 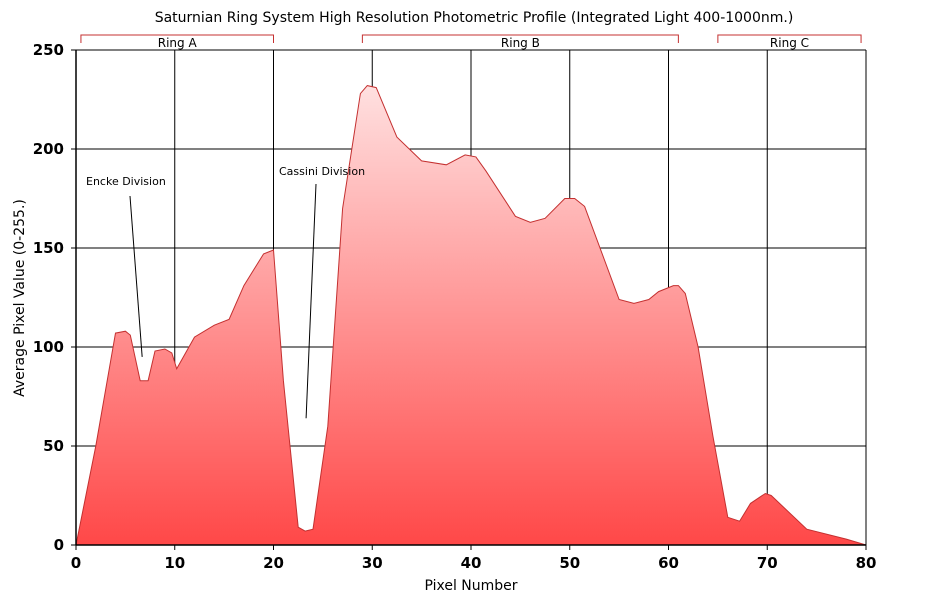 What do you see at coordinates (789, 43) in the screenshot?
I see `ring-label: Ring C` at bounding box center [789, 43].